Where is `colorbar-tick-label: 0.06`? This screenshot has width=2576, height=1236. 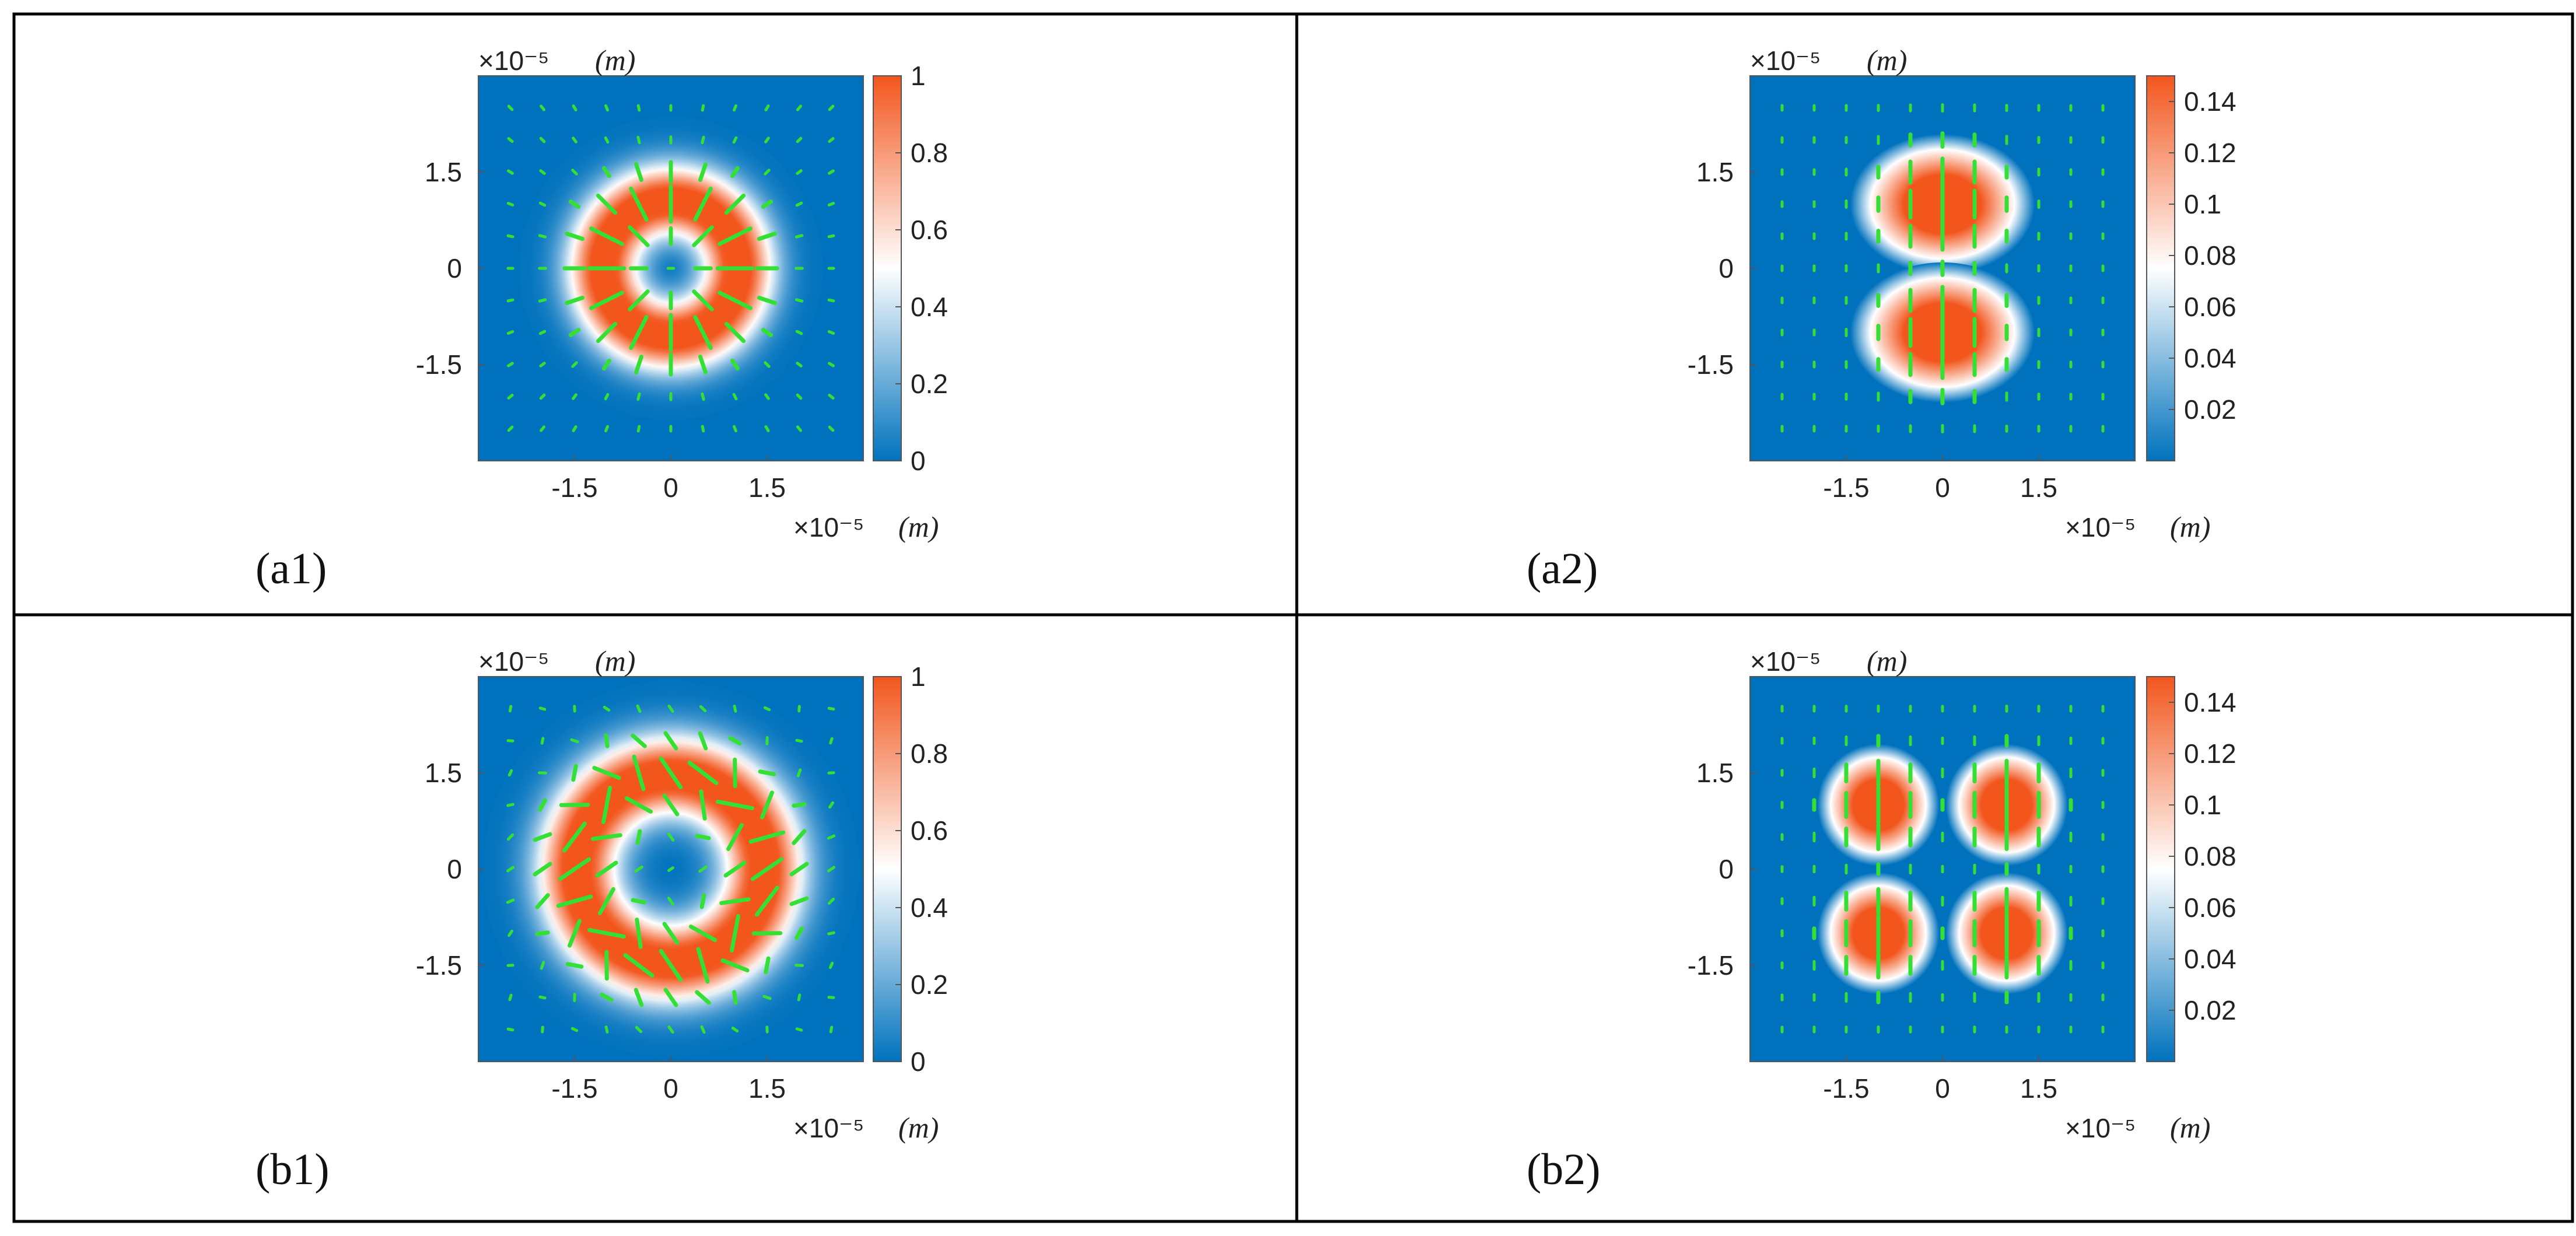
colorbar-tick-label: 0.06 is located at coordinates (2210, 307).